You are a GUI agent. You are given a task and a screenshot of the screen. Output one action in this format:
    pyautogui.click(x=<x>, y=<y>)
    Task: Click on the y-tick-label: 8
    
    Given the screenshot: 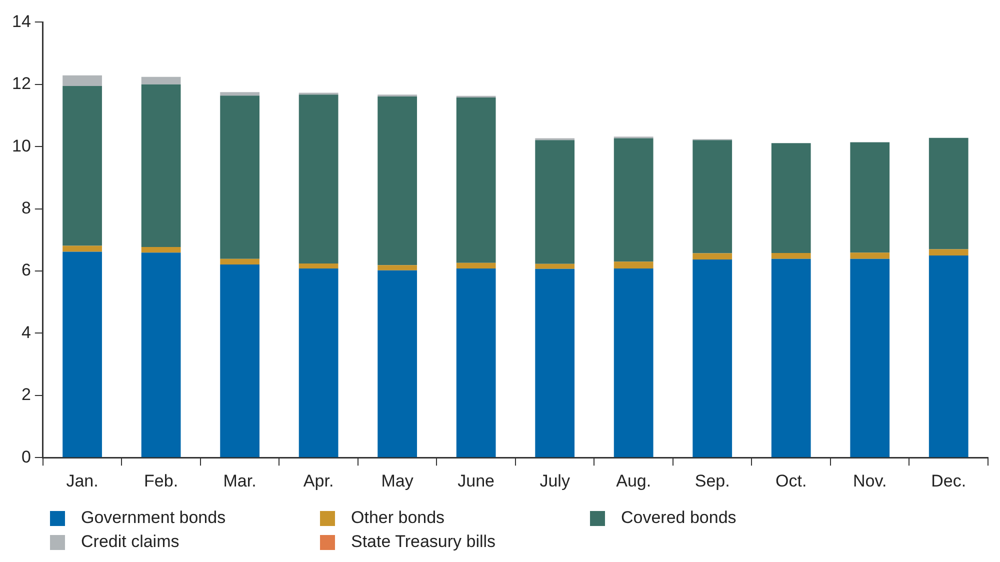 What is the action you would take?
    pyautogui.click(x=26, y=208)
    